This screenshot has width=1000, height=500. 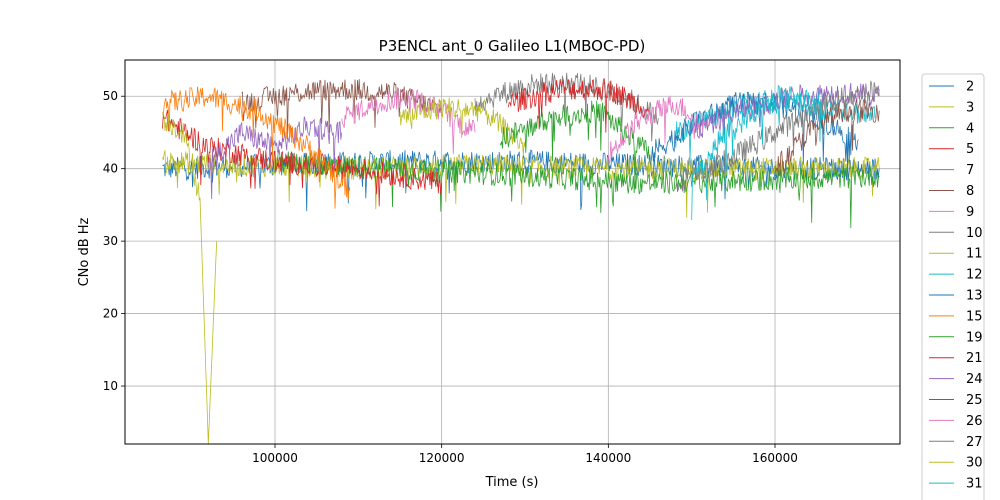 What do you see at coordinates (110, 386) in the screenshot?
I see `y-tick-label: 10` at bounding box center [110, 386].